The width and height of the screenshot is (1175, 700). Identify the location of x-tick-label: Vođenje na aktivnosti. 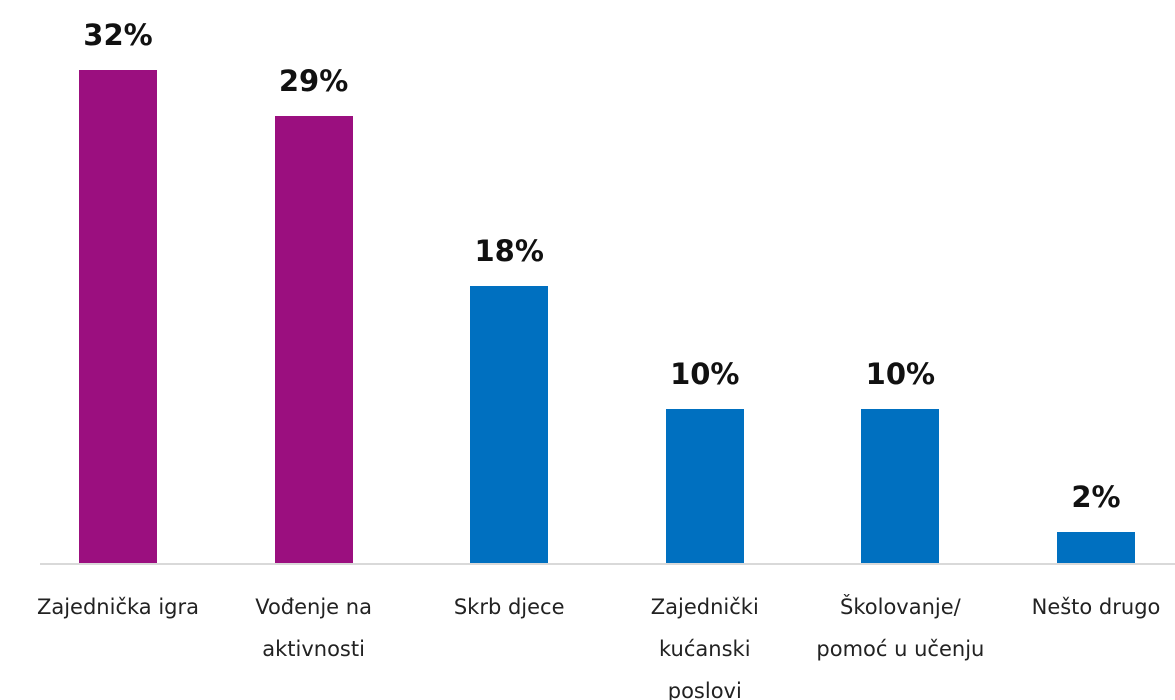
(313, 628).